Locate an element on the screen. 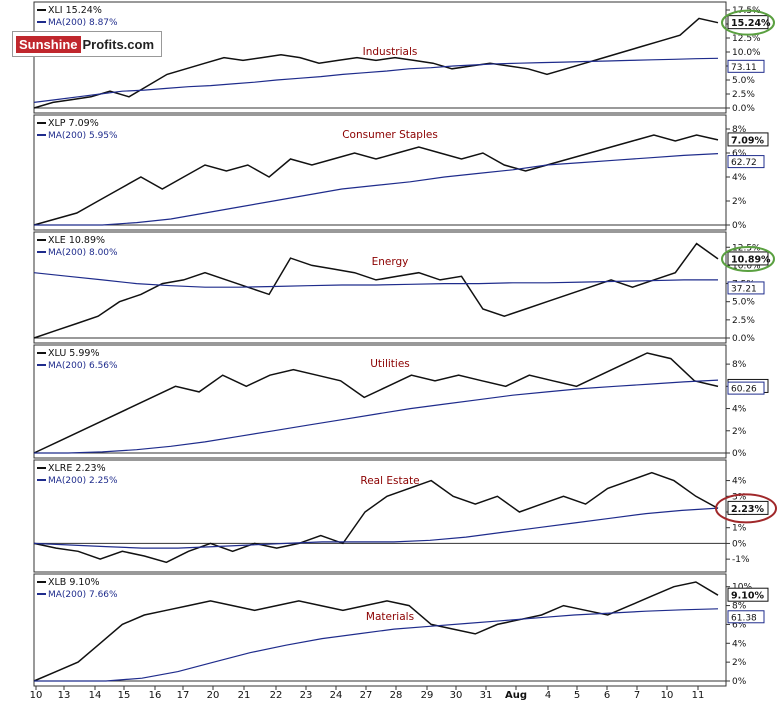 The height and width of the screenshot is (703, 780). ma-tag: 61.38 is located at coordinates (744, 618).